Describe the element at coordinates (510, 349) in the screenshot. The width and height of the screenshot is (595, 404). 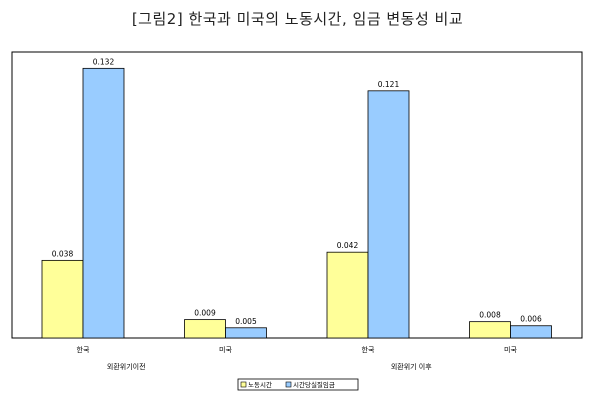
I see `category-label-3: 미국` at that location.